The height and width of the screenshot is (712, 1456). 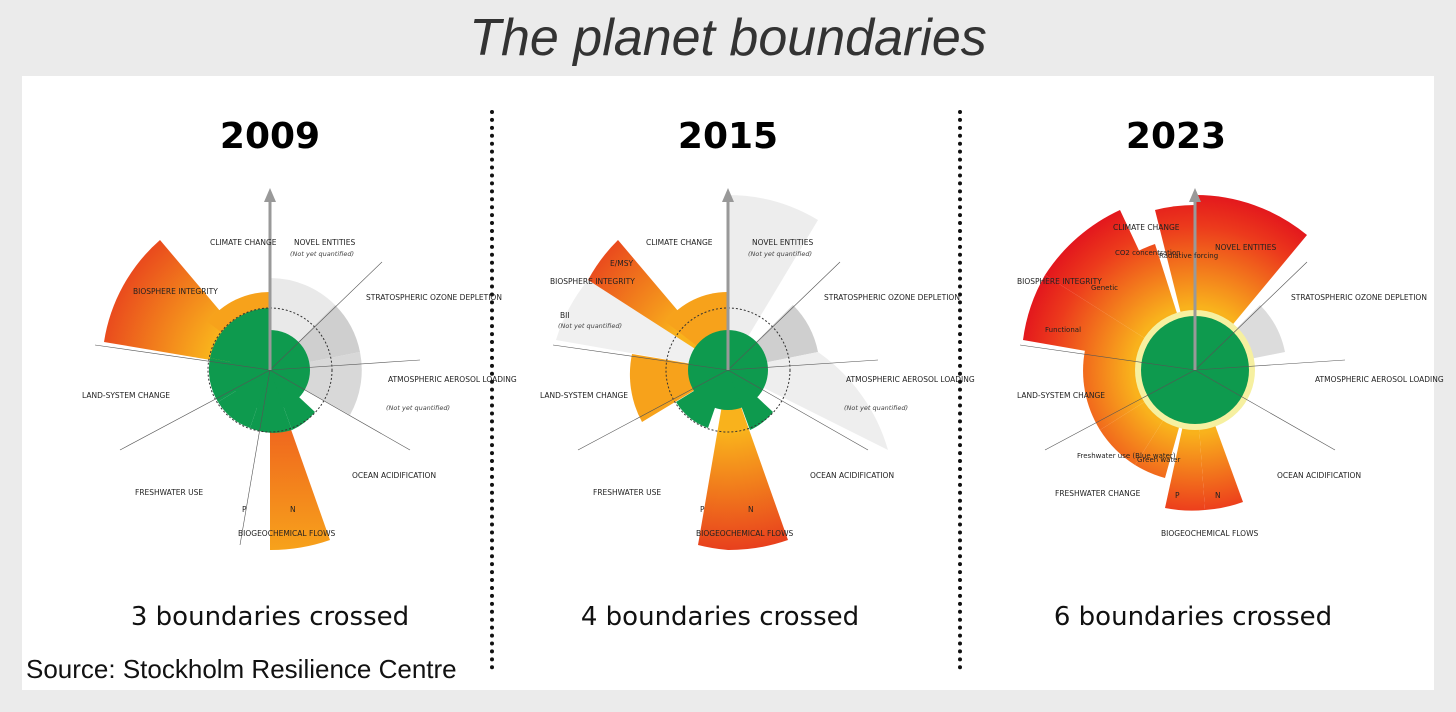 What do you see at coordinates (728, 38) in the screenshot?
I see `page-title: The planet boundaries` at bounding box center [728, 38].